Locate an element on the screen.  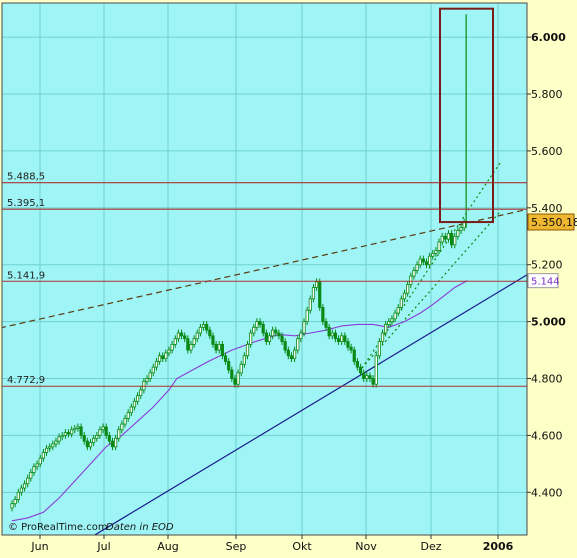
y-tick-label: 5.400 is located at coordinates (547, 208).